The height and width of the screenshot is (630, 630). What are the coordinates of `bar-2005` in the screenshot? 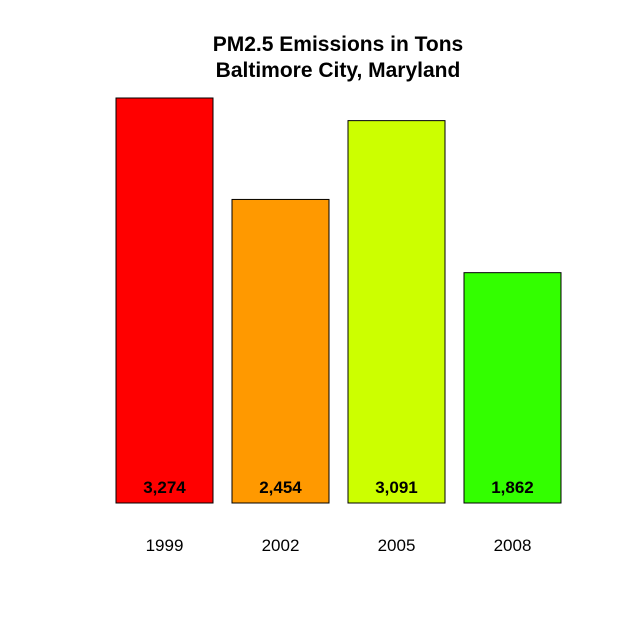 It's located at (396, 312).